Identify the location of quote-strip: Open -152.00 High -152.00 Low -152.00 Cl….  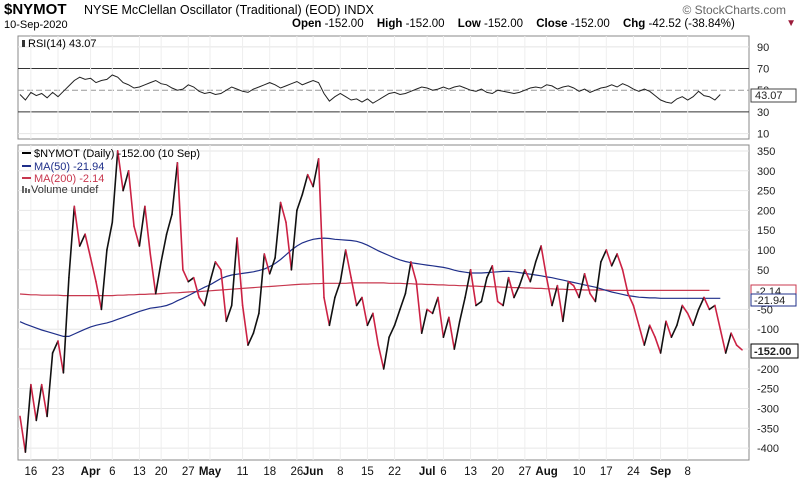
(513, 24).